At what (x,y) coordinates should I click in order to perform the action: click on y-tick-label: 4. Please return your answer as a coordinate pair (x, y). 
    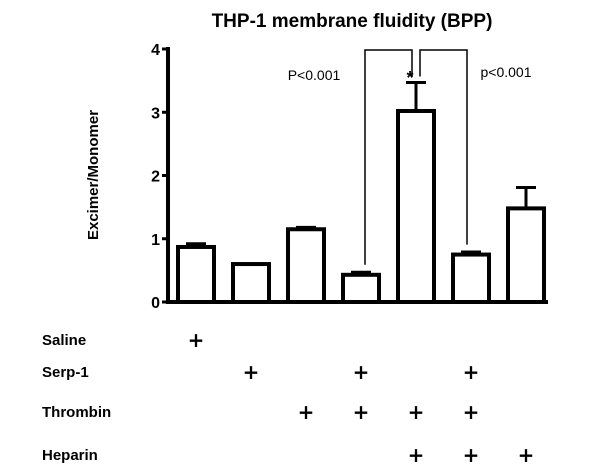
    Looking at the image, I should click on (155, 50).